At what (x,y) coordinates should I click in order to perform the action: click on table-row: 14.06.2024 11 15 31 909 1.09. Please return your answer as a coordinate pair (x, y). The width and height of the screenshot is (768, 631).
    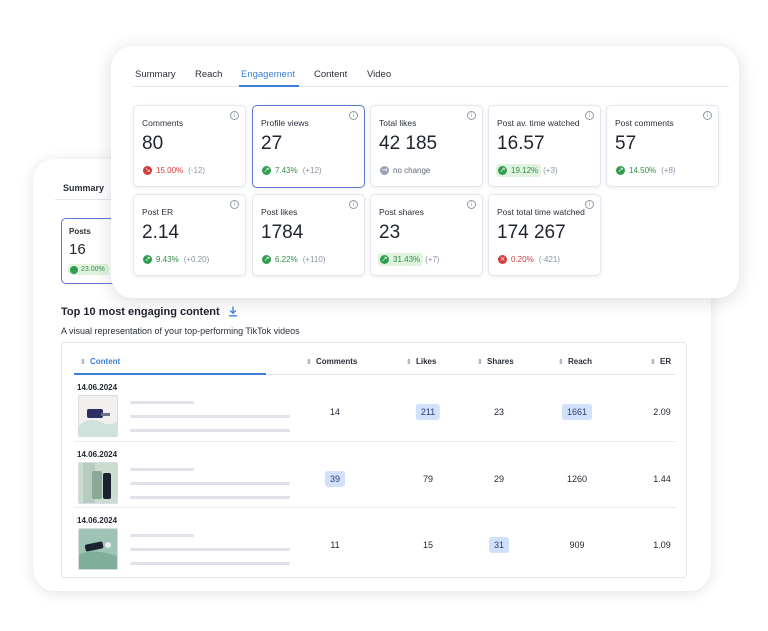
    Looking at the image, I should click on (375, 539).